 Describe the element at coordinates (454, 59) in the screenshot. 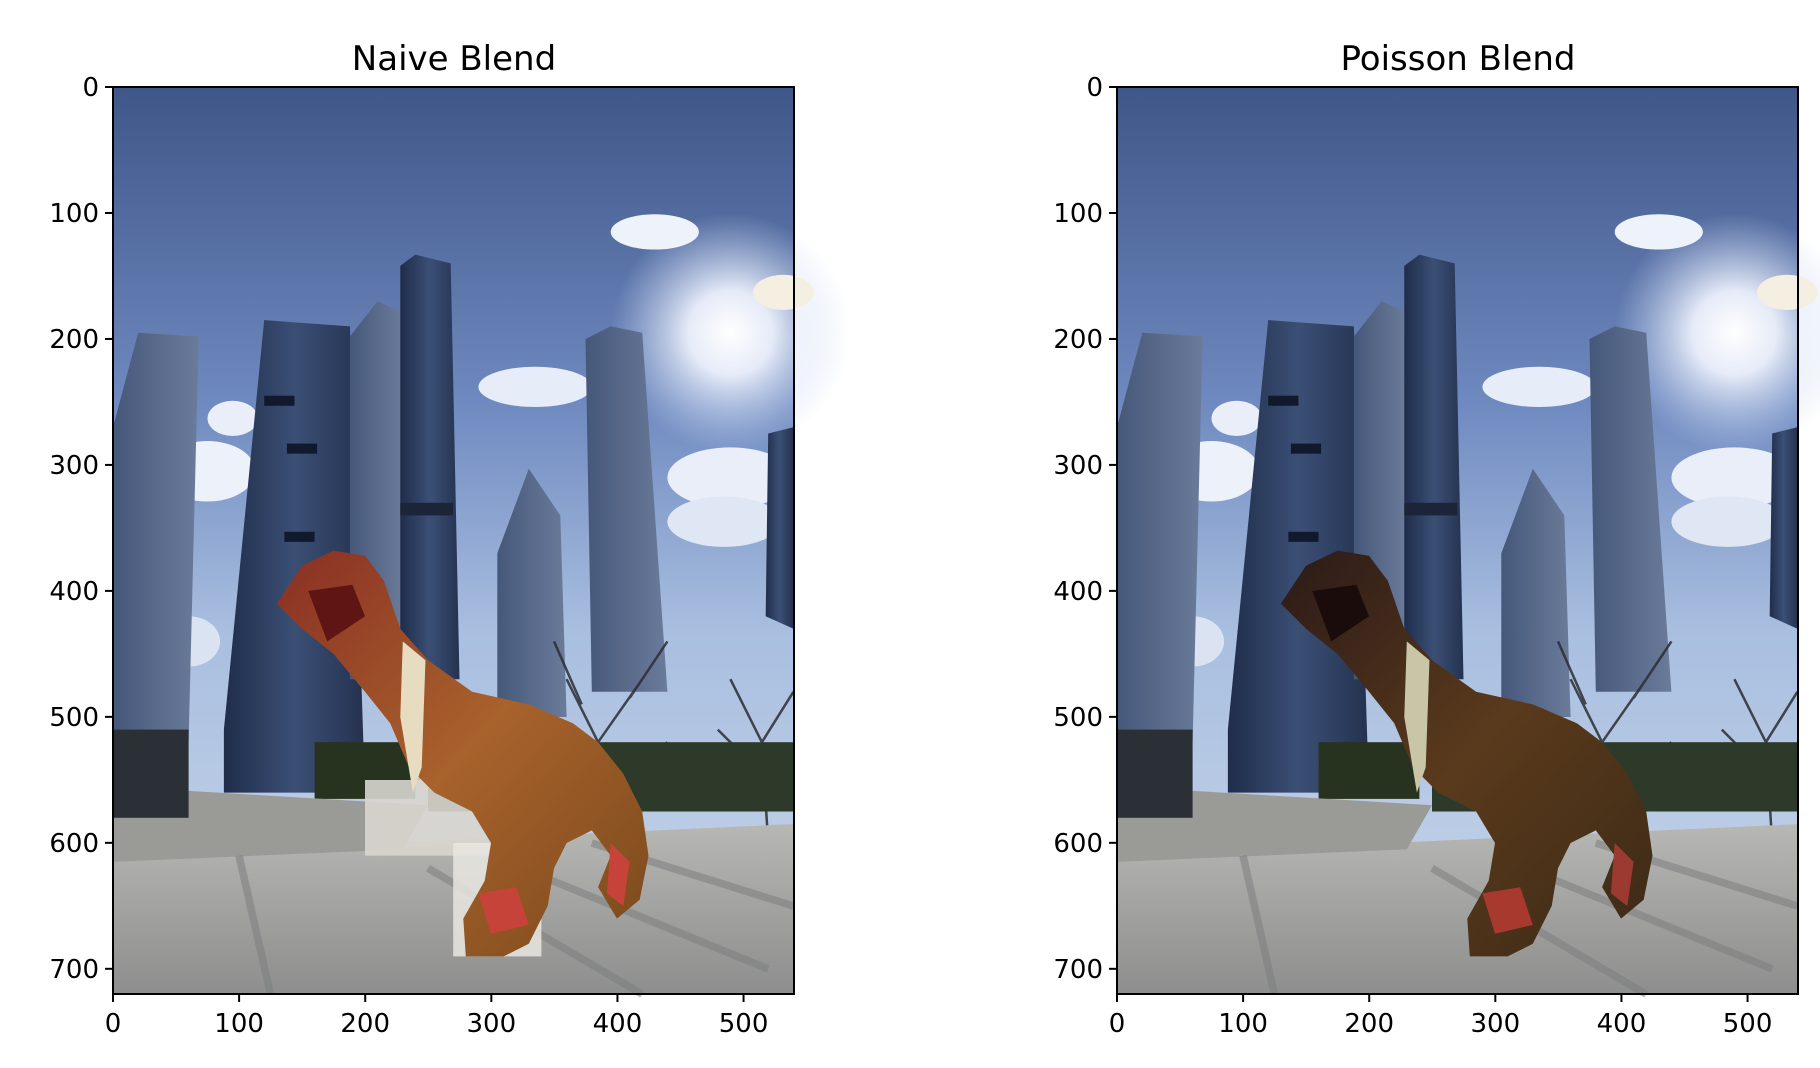

I see `axes-title: Naive Blend` at that location.